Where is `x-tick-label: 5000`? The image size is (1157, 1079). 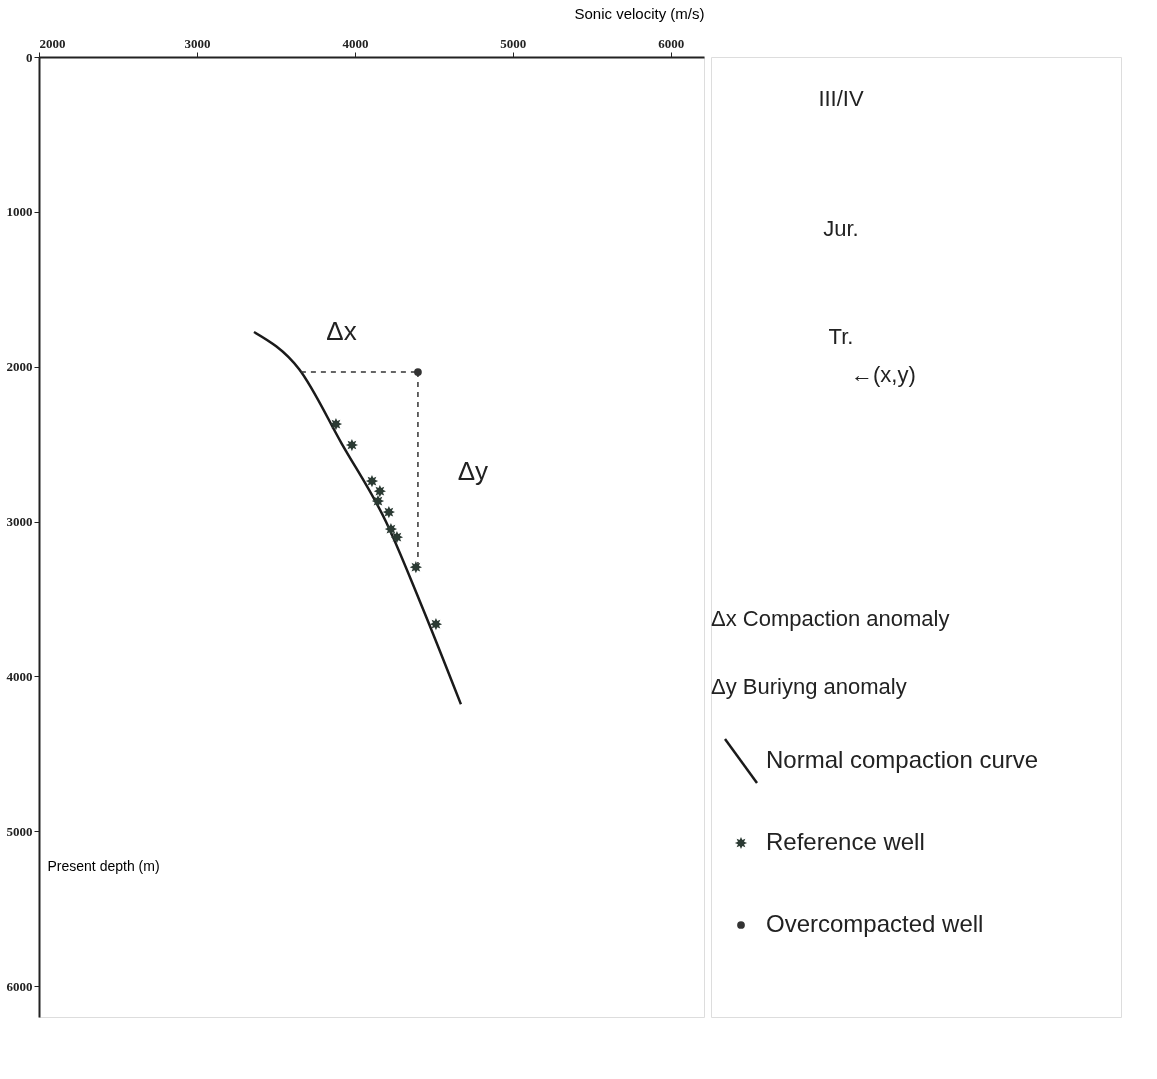
x-tick-label: 5000 is located at coordinates (513, 43).